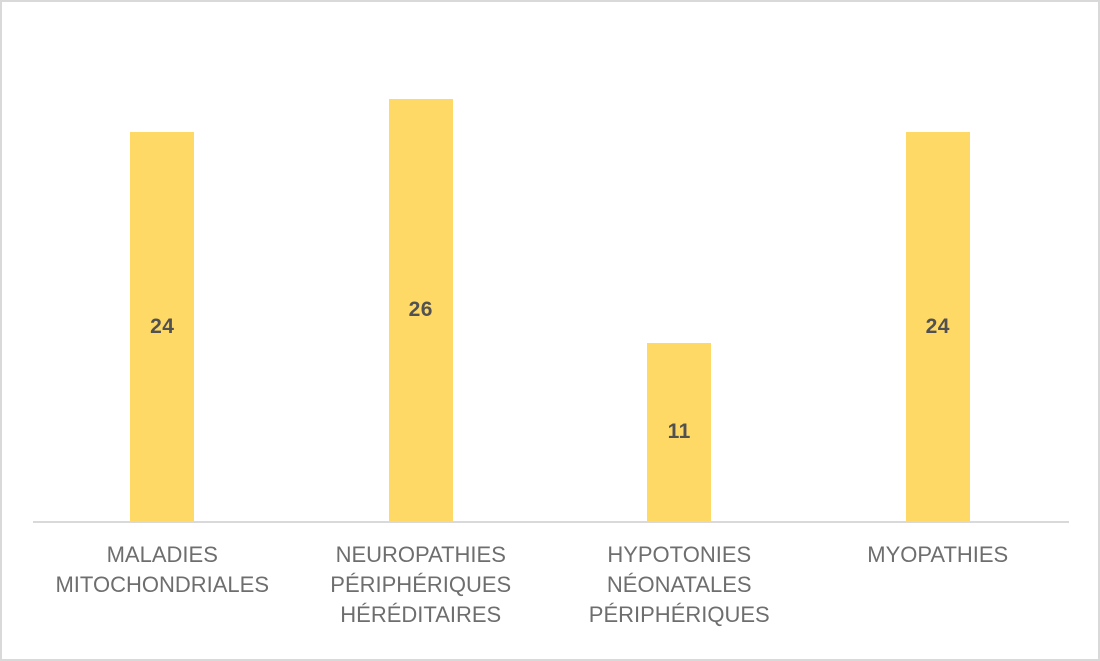  I want to click on x-axis-tick-label: MYOPATHIES, so click(938, 576).